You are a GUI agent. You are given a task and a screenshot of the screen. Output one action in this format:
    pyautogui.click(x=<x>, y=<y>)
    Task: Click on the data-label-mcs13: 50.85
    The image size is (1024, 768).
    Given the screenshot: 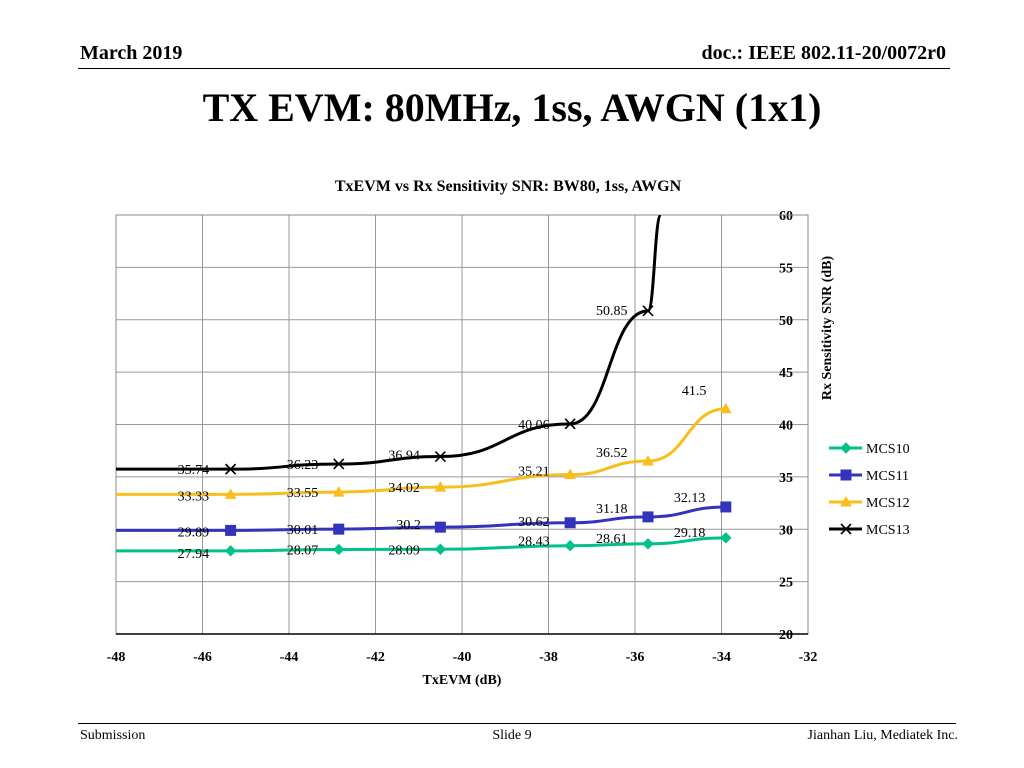 What is the action you would take?
    pyautogui.click(x=612, y=311)
    